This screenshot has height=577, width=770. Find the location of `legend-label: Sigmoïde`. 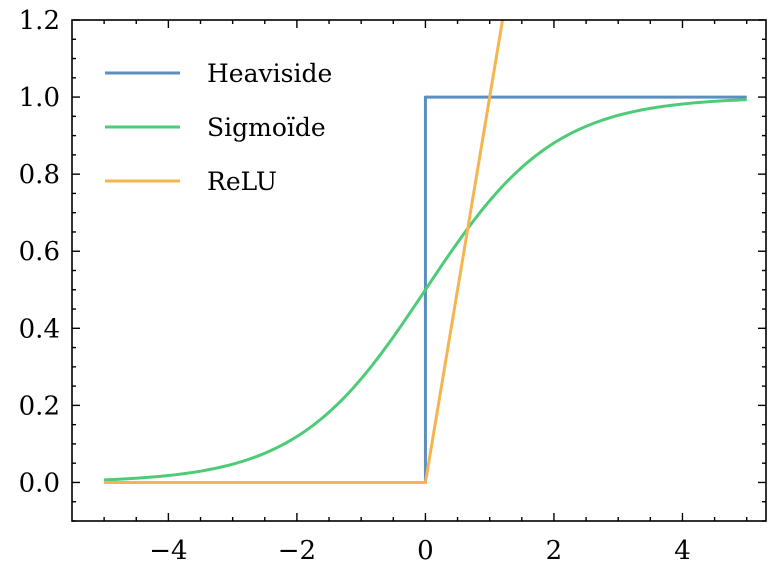

legend-label: Sigmoïde is located at coordinates (266, 127).